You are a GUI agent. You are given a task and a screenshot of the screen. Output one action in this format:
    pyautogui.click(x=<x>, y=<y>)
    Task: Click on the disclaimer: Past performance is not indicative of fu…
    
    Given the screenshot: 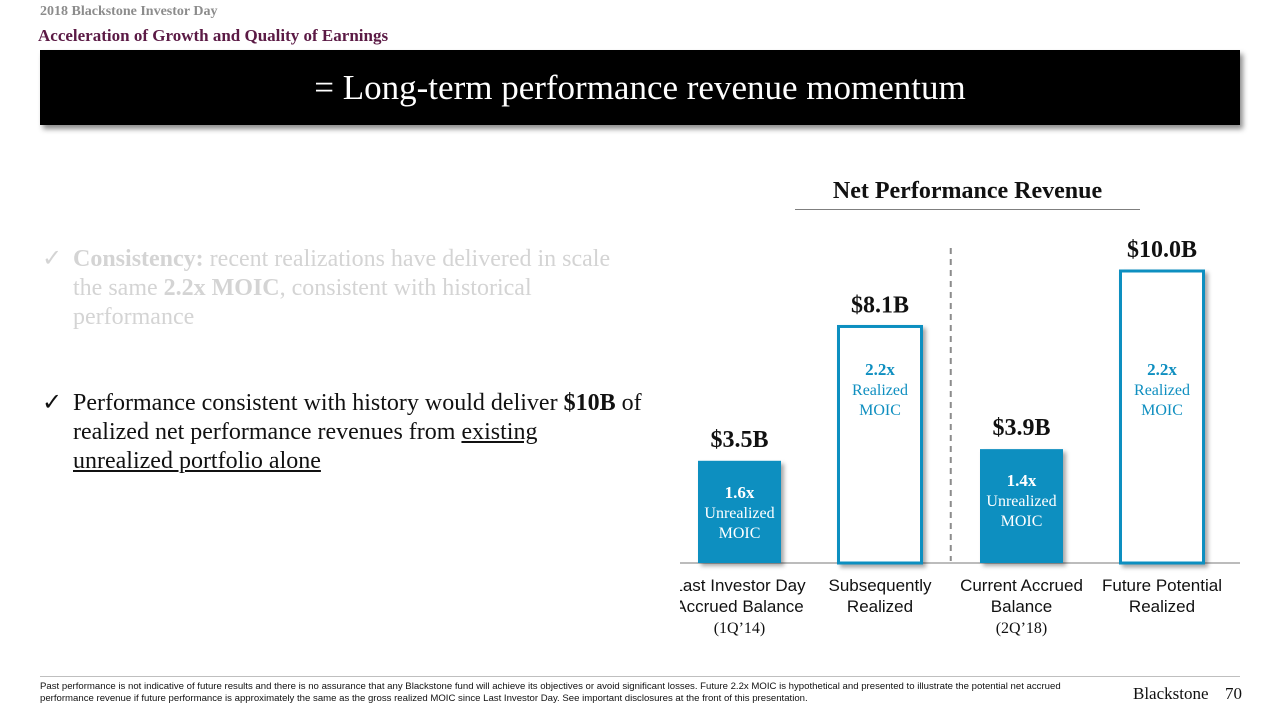 What is the action you would take?
    pyautogui.click(x=550, y=692)
    